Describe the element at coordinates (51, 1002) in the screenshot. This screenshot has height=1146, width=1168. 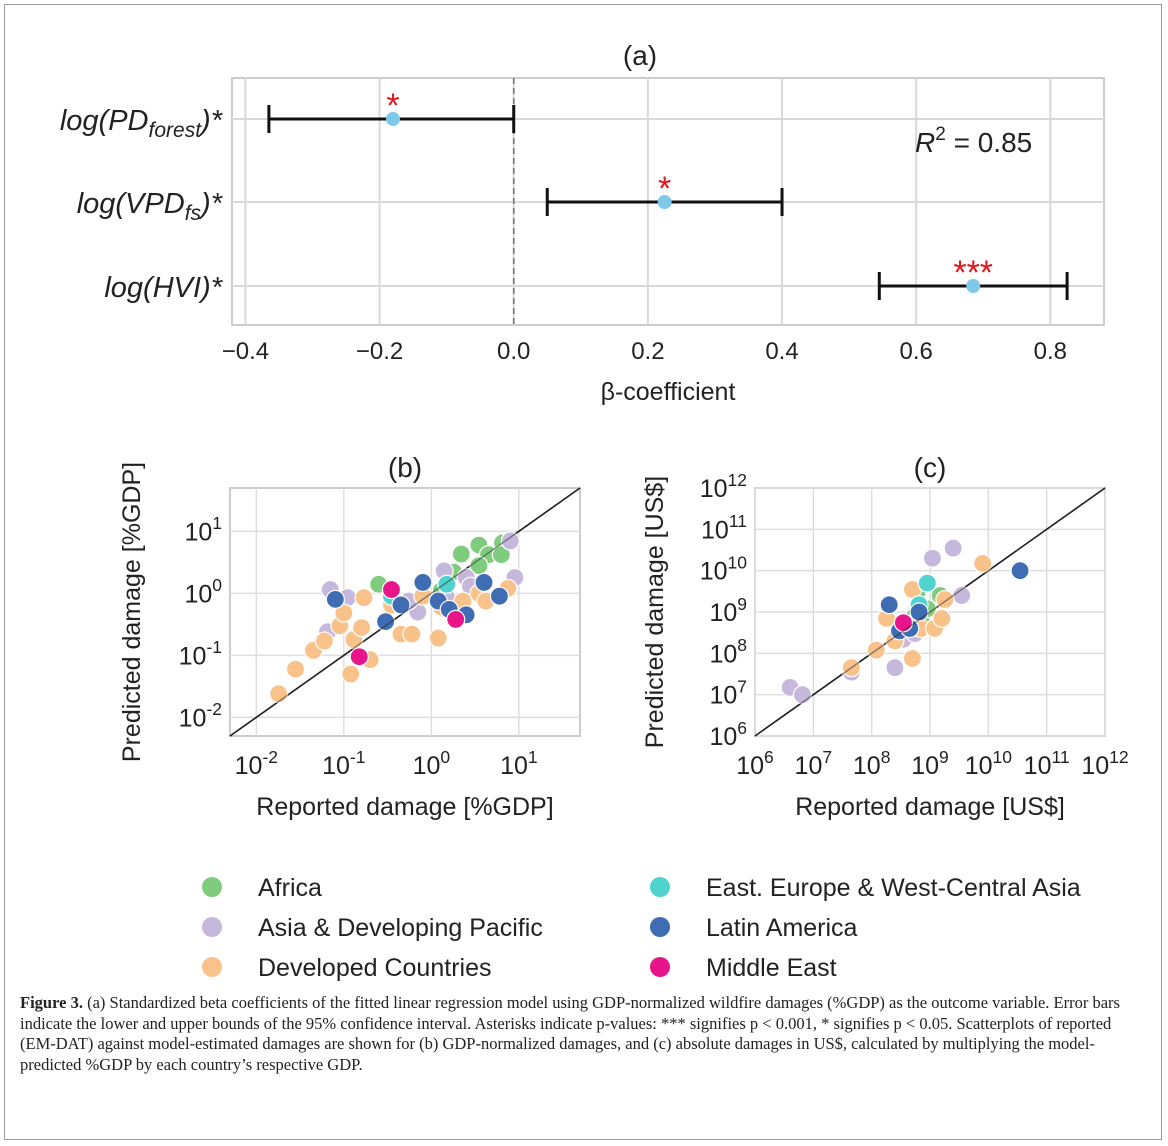
I see `caption-label: Figure 3.` at that location.